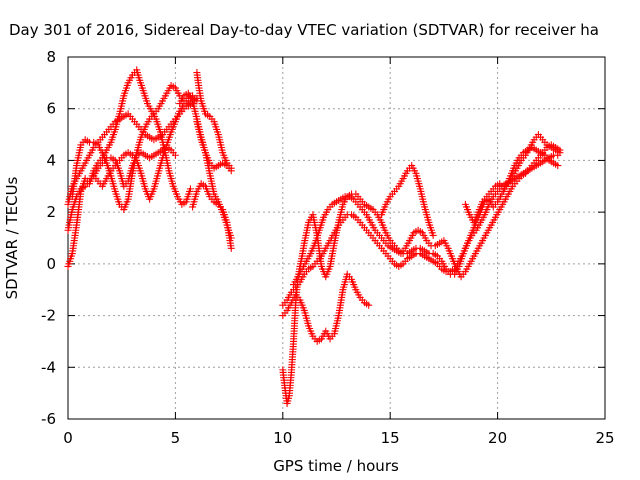  What do you see at coordinates (497, 438) in the screenshot?
I see `x-tick-label: 20` at bounding box center [497, 438].